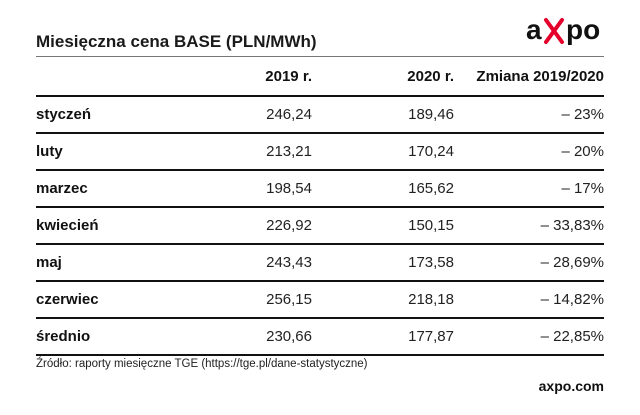  Describe the element at coordinates (533, 300) in the screenshot. I see `row-change-value: – 14,82%` at that location.